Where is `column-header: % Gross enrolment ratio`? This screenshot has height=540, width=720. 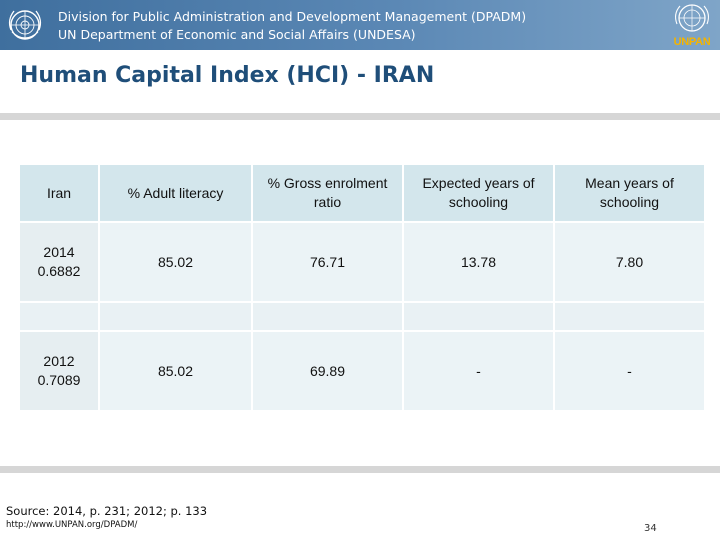
column-header: % Gross enrolment ratio is located at coordinates (327, 193).